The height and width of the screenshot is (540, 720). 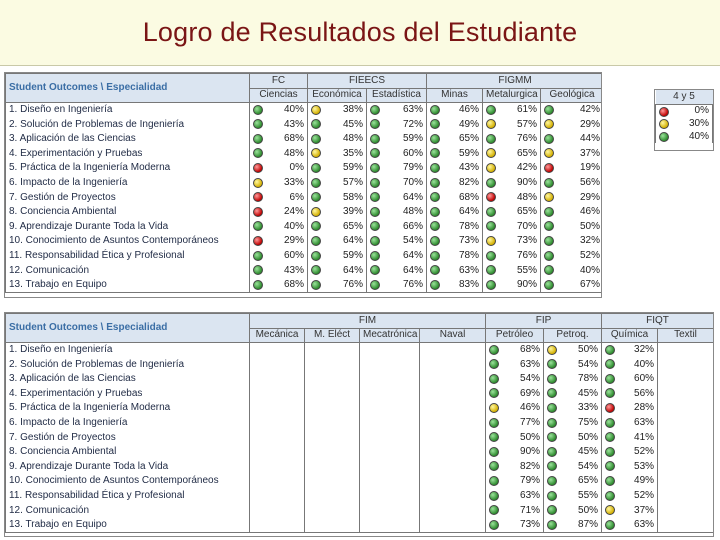 What do you see at coordinates (293, 124) in the screenshot?
I see `score-value: 43%` at bounding box center [293, 124].